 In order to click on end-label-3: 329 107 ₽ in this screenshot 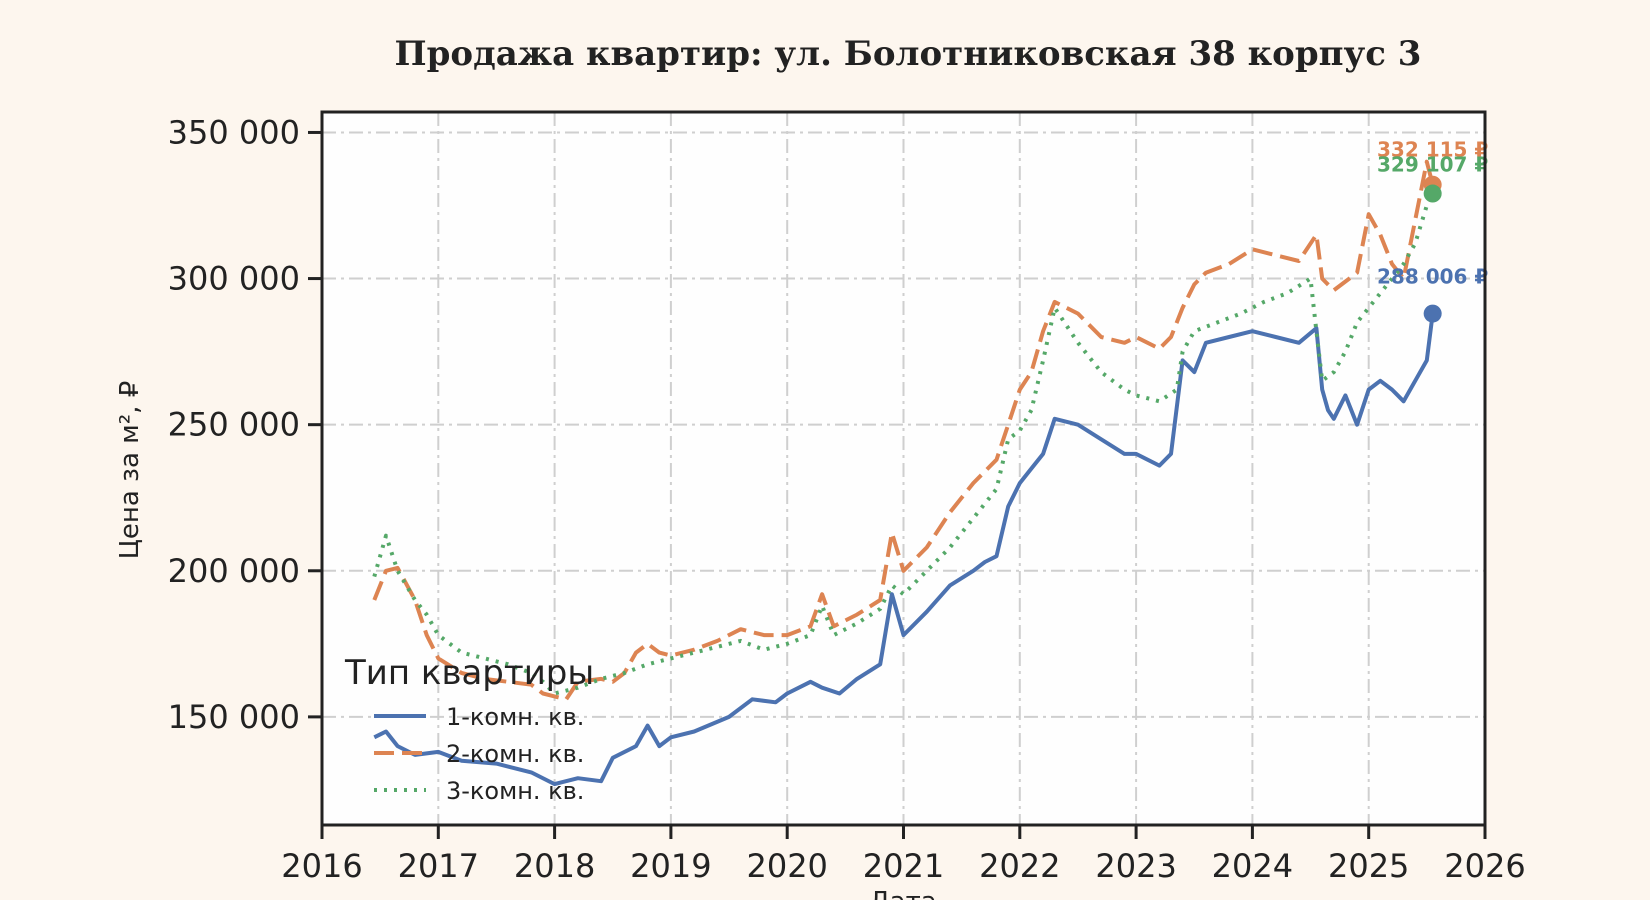, I will do `click(1432, 165)`.